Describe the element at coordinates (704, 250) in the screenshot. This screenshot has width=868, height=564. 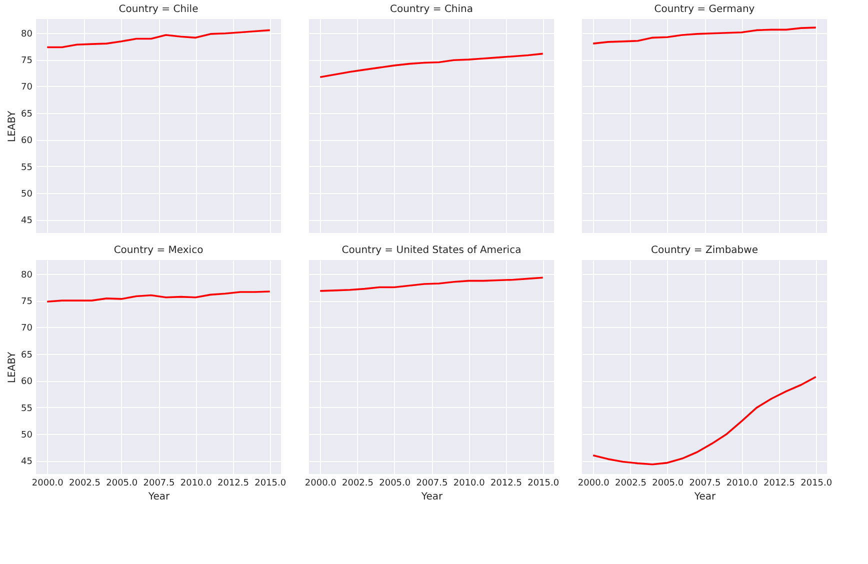
I see `chart-title: Country = Zimbabwe` at that location.